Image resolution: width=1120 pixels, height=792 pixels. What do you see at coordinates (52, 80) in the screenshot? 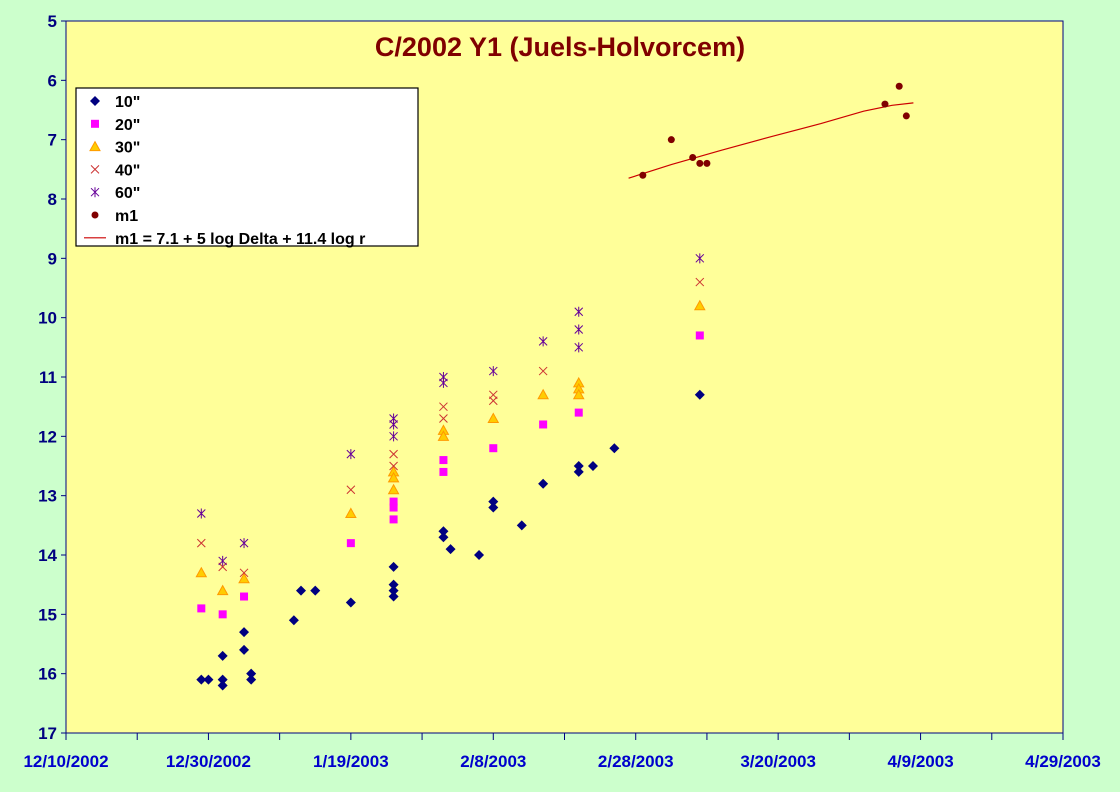
I see `y-tick-label: 6` at bounding box center [52, 80].